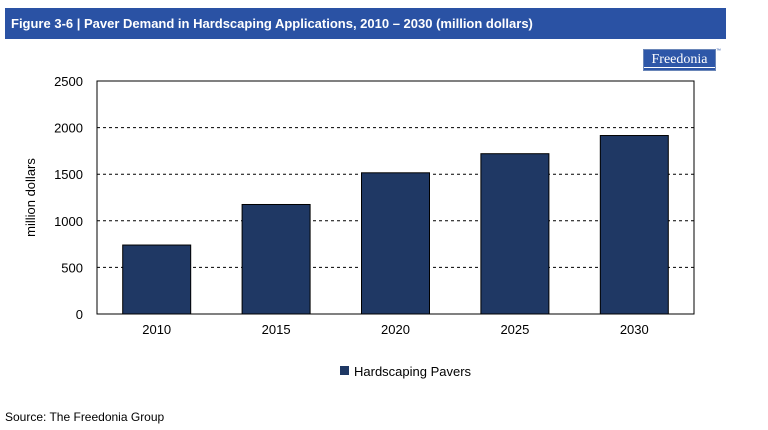 The image size is (768, 430). I want to click on x-tick-label-2010: 2010, so click(156, 329).